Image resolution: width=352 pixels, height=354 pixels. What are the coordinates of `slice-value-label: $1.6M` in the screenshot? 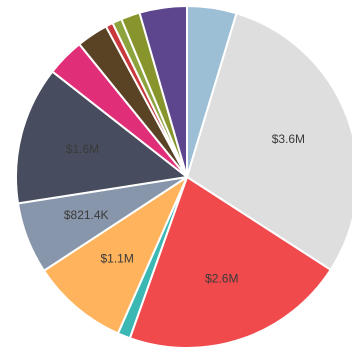 It's located at (82, 149).